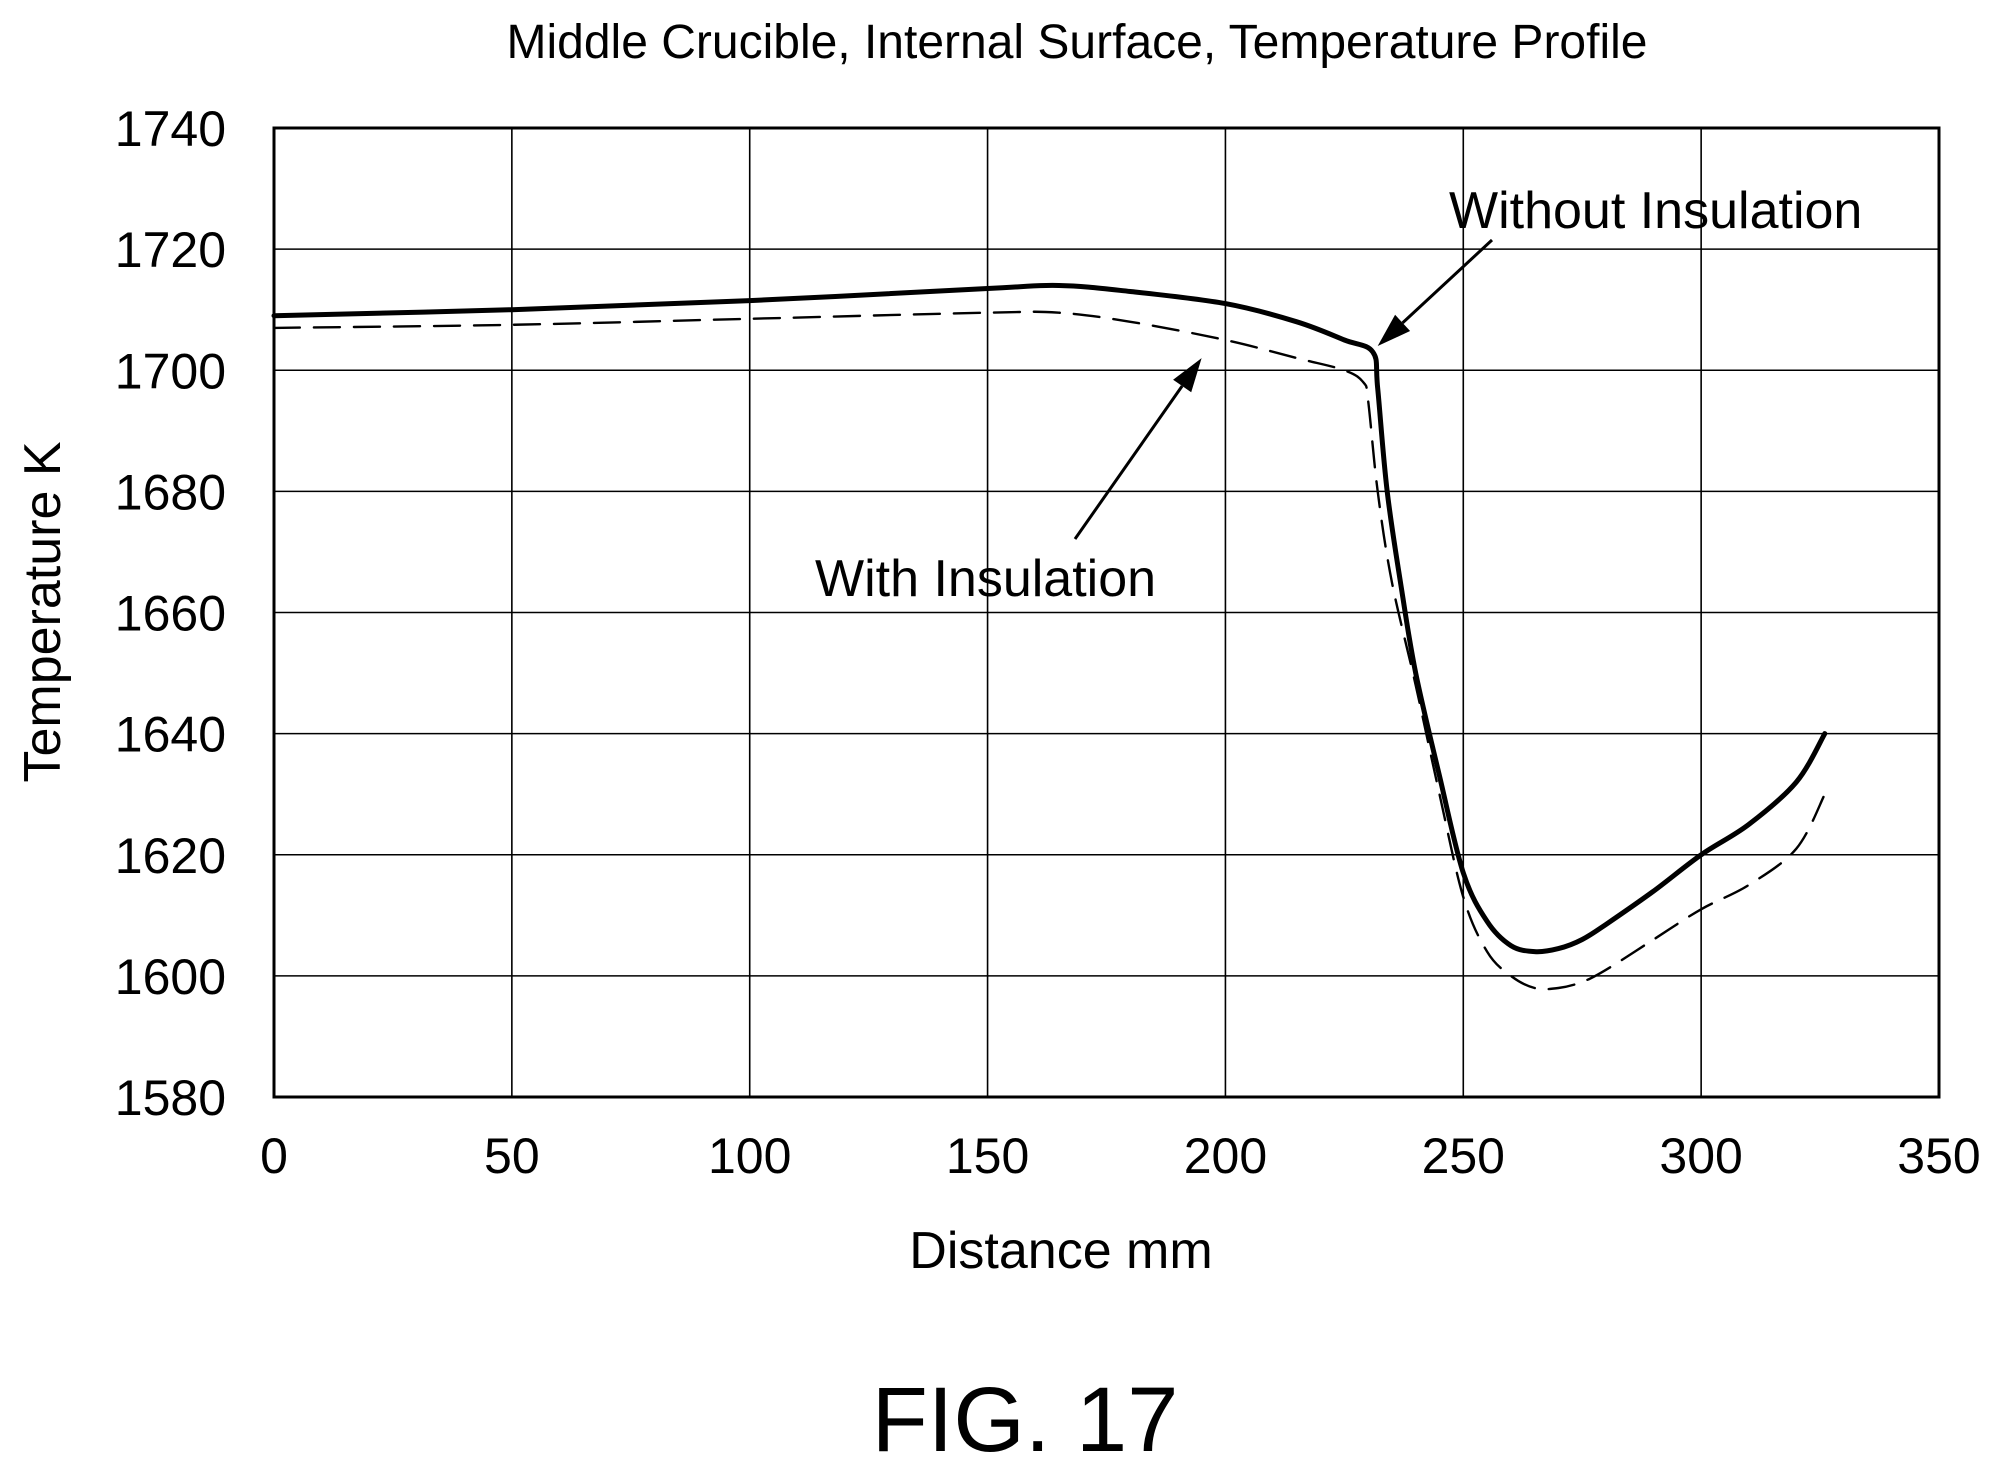 The width and height of the screenshot is (2003, 1471). What do you see at coordinates (985, 579) in the screenshot?
I see `annotation-with-insulation: With Insulation` at bounding box center [985, 579].